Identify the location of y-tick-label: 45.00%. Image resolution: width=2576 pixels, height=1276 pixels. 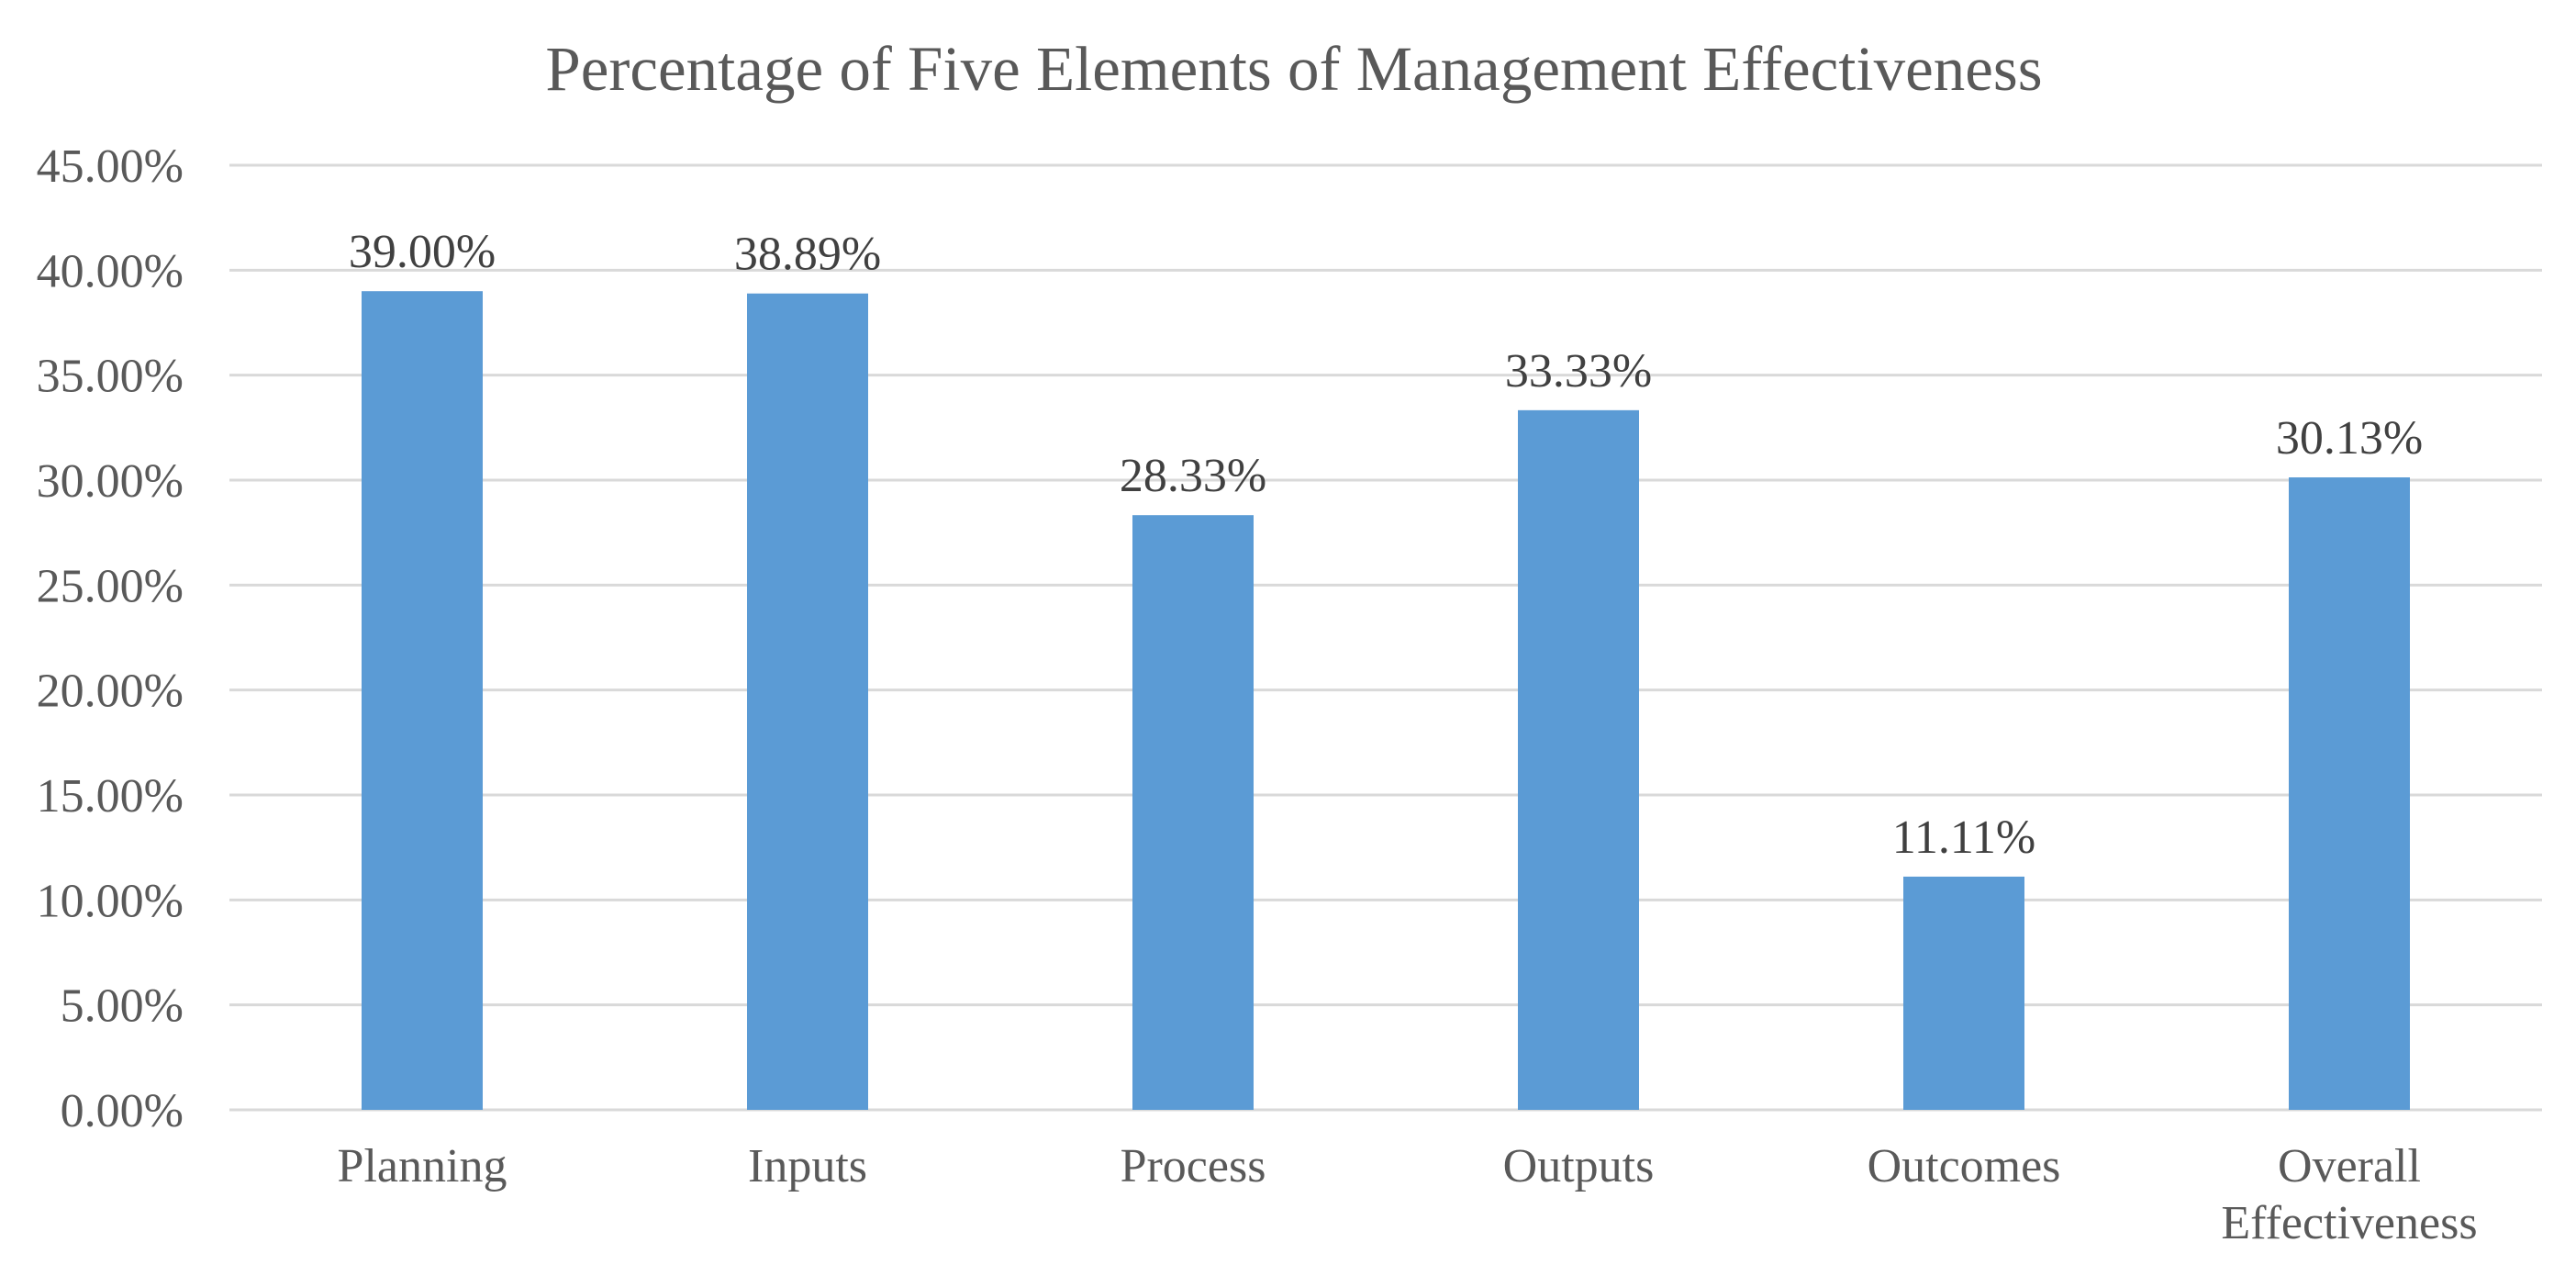
(110, 166).